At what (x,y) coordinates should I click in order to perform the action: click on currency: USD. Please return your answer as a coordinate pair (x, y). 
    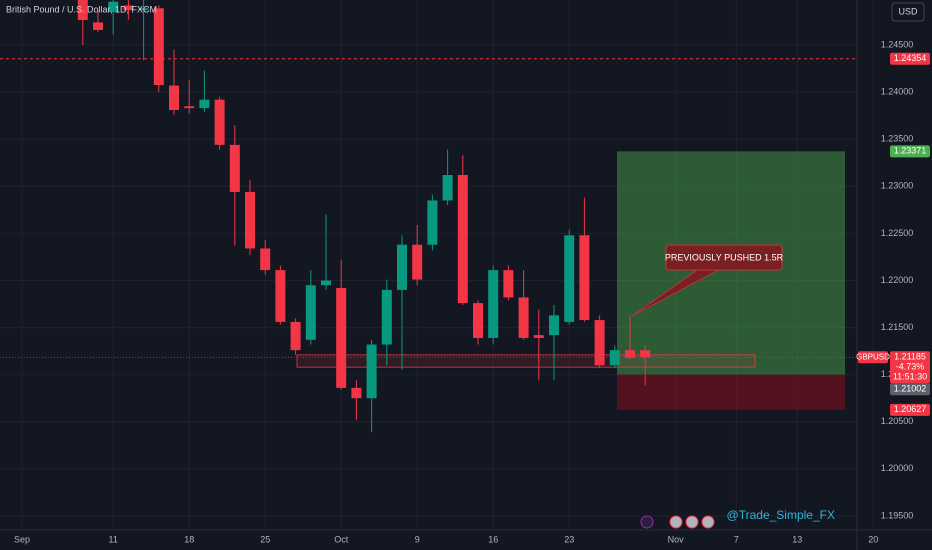
    Looking at the image, I should click on (908, 11).